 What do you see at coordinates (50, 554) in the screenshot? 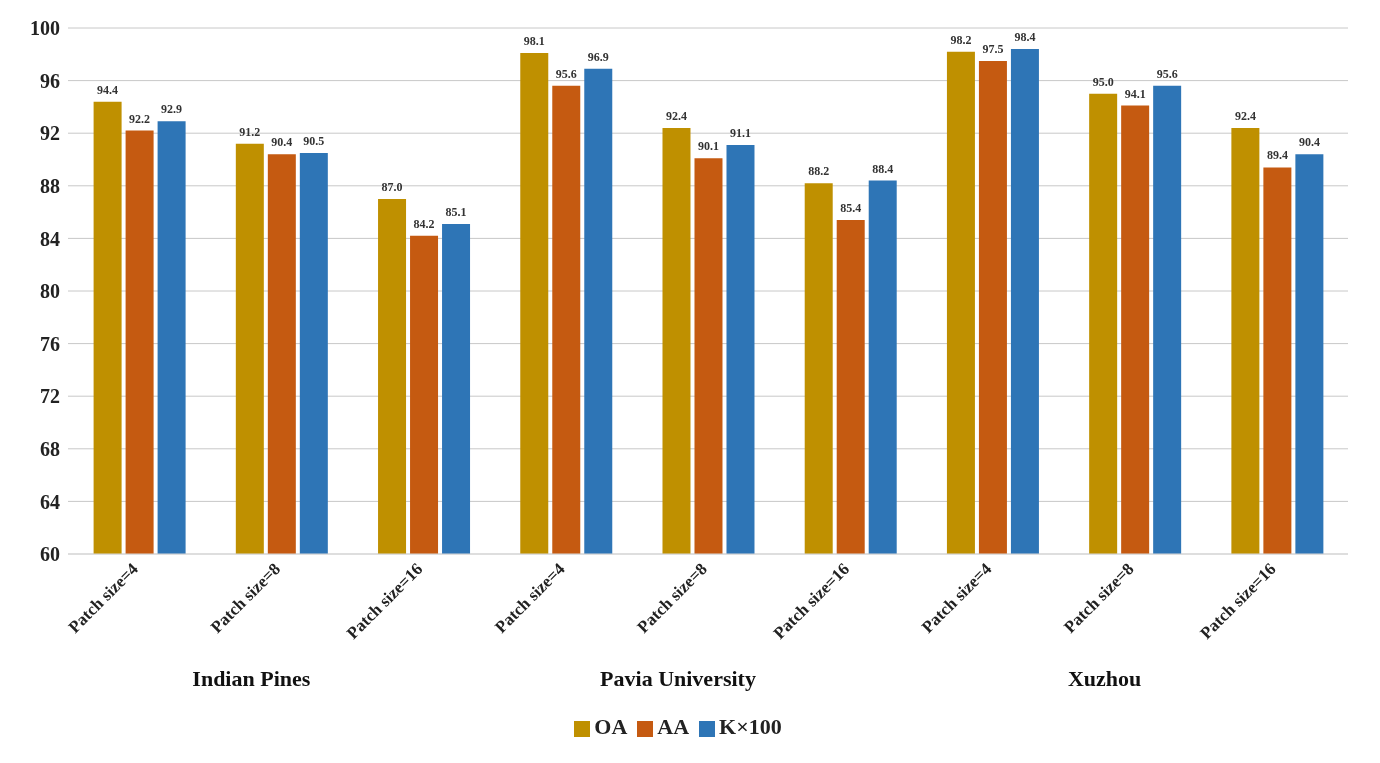
I see `y-tick-label: 60` at bounding box center [50, 554].